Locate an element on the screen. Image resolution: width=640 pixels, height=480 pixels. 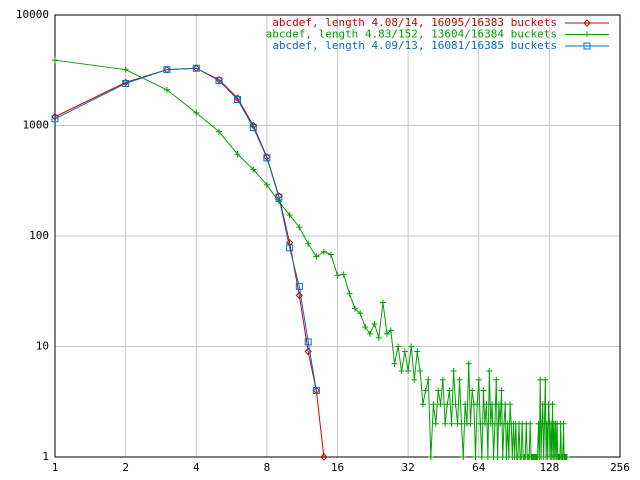
x-tick-label: 32 is located at coordinates (408, 467).